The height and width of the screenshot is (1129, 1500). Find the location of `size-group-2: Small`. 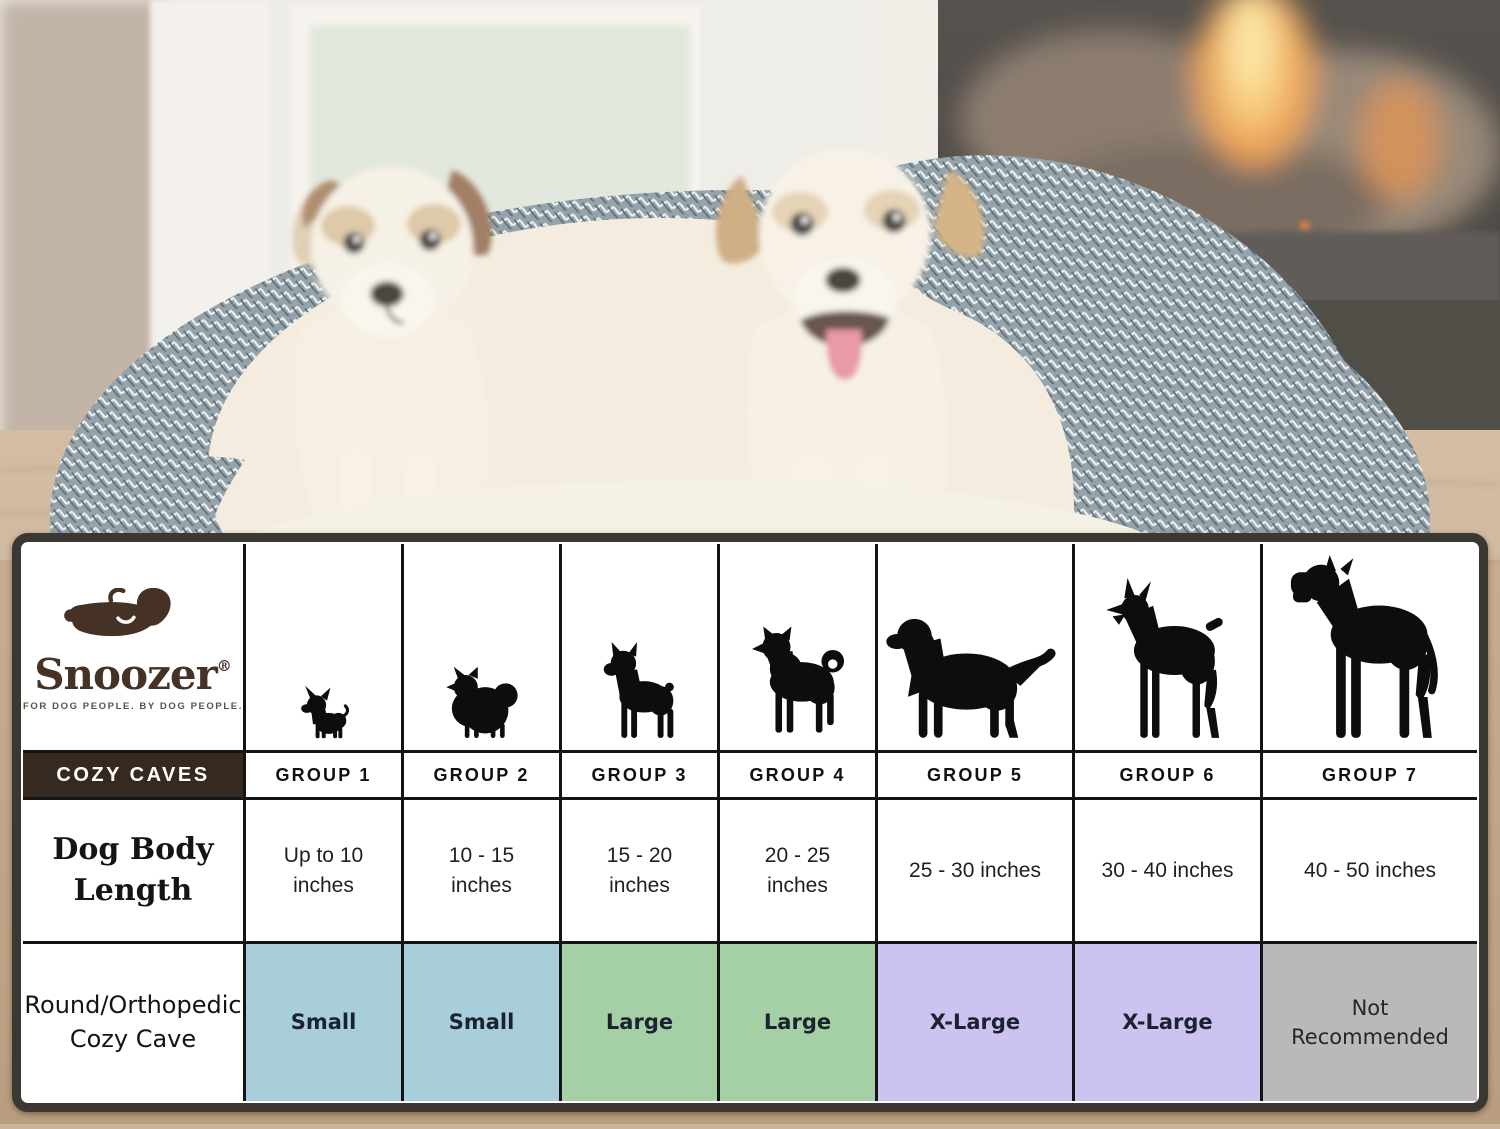

size-group-2: Small is located at coordinates (481, 1022).